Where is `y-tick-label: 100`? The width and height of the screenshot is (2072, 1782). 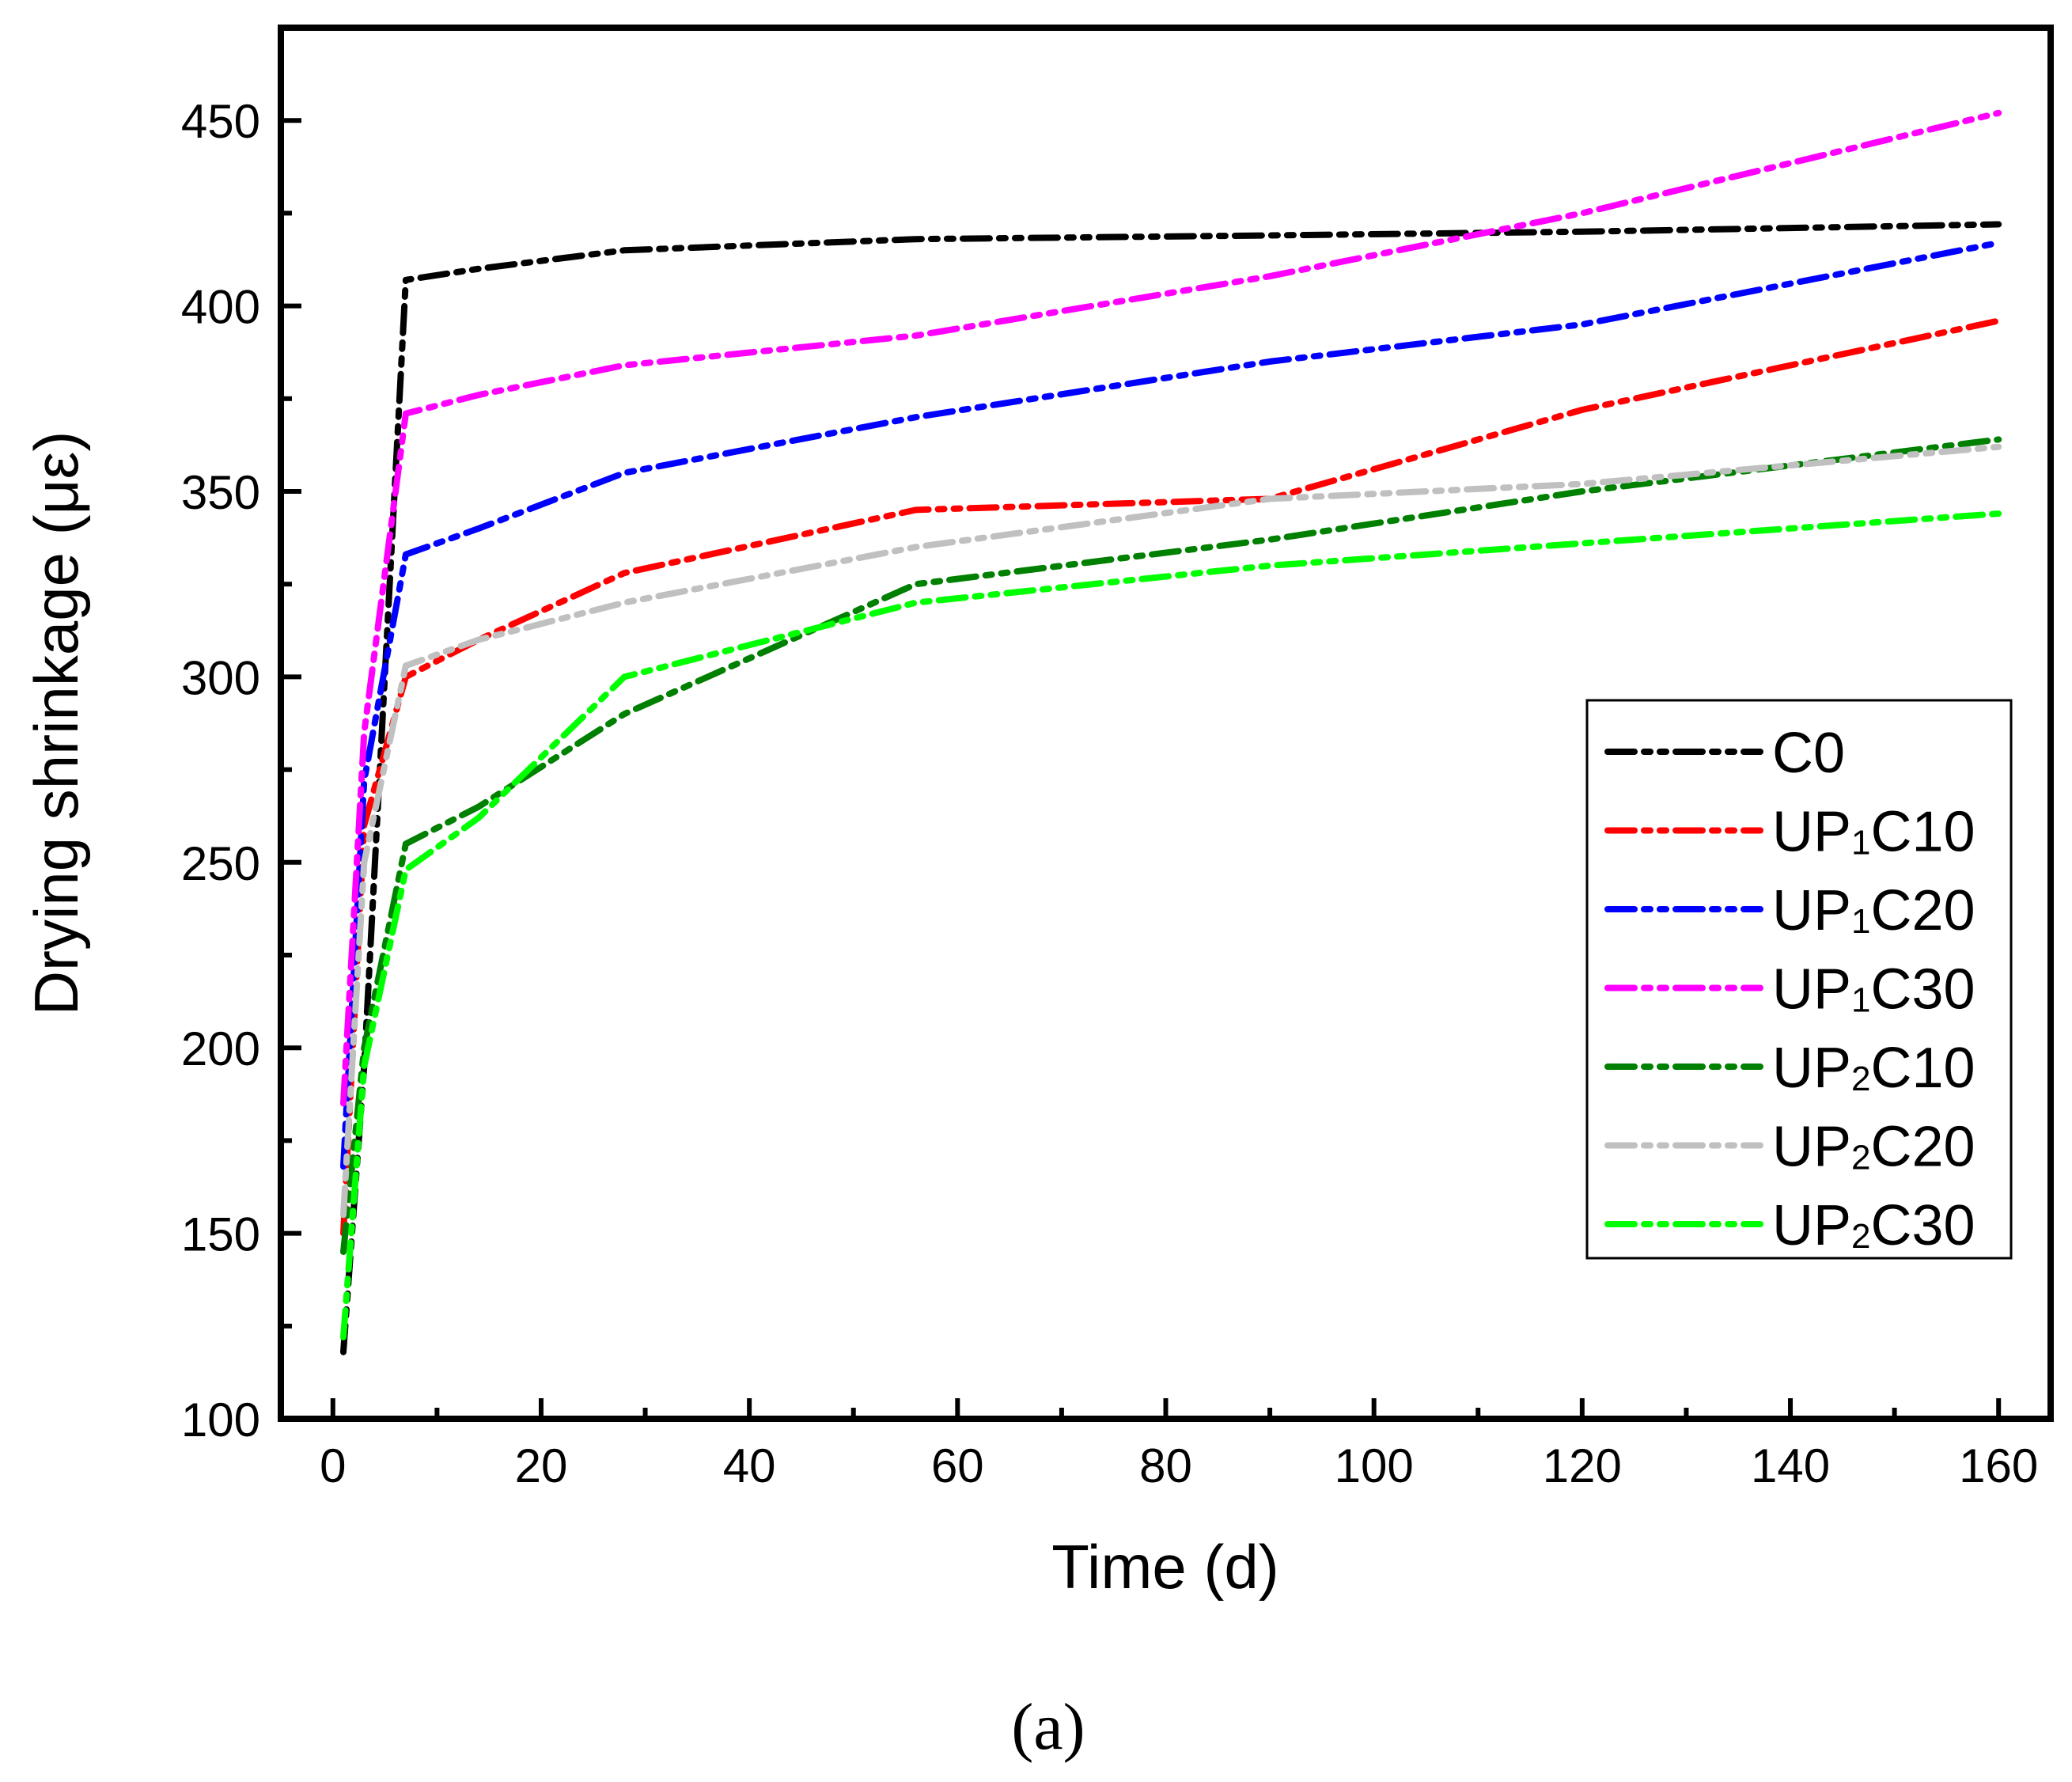 y-tick-label: 100 is located at coordinates (220, 1419).